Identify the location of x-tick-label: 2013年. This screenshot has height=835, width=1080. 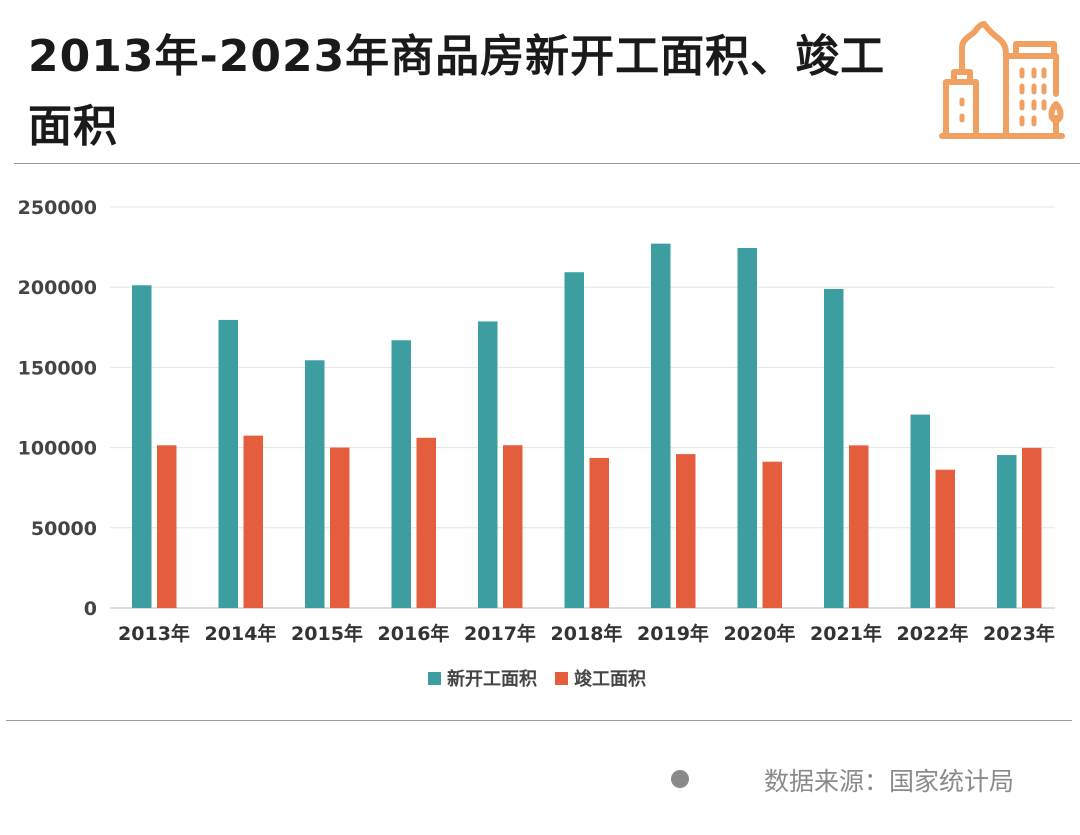
(154, 633).